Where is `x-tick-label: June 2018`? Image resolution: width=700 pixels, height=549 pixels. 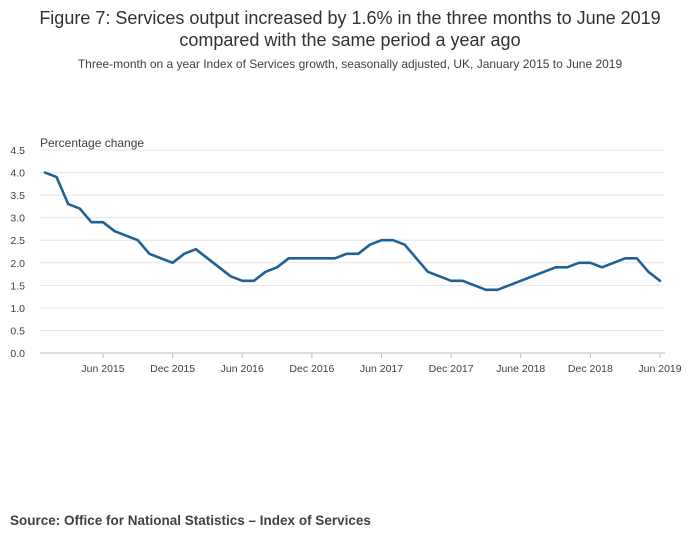
x-tick-label: June 2018 is located at coordinates (520, 369).